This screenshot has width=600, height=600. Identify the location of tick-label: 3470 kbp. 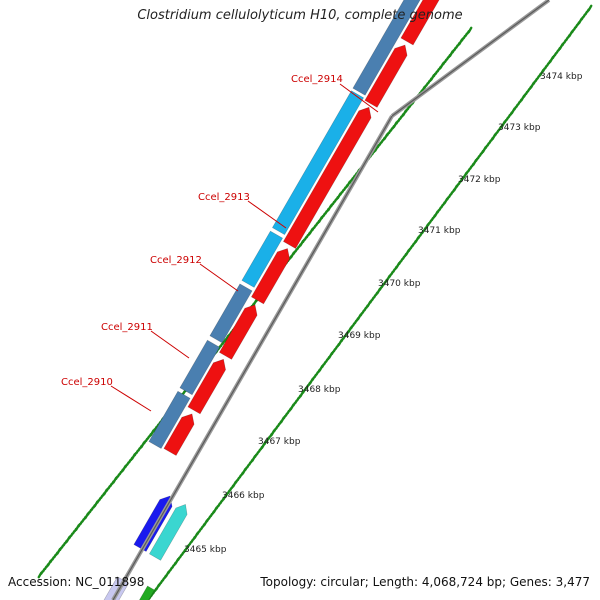
(399, 284).